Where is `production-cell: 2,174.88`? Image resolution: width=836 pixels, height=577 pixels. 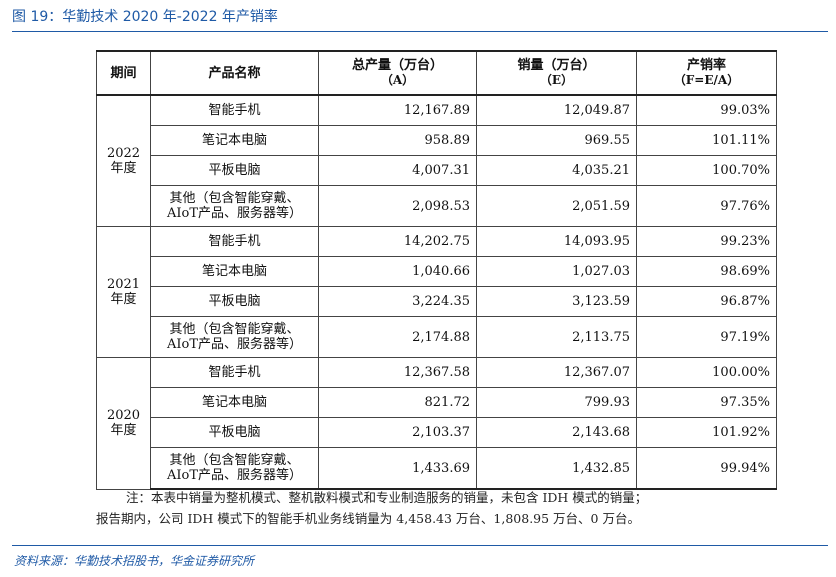
production-cell: 2,174.88 is located at coordinates (397, 337).